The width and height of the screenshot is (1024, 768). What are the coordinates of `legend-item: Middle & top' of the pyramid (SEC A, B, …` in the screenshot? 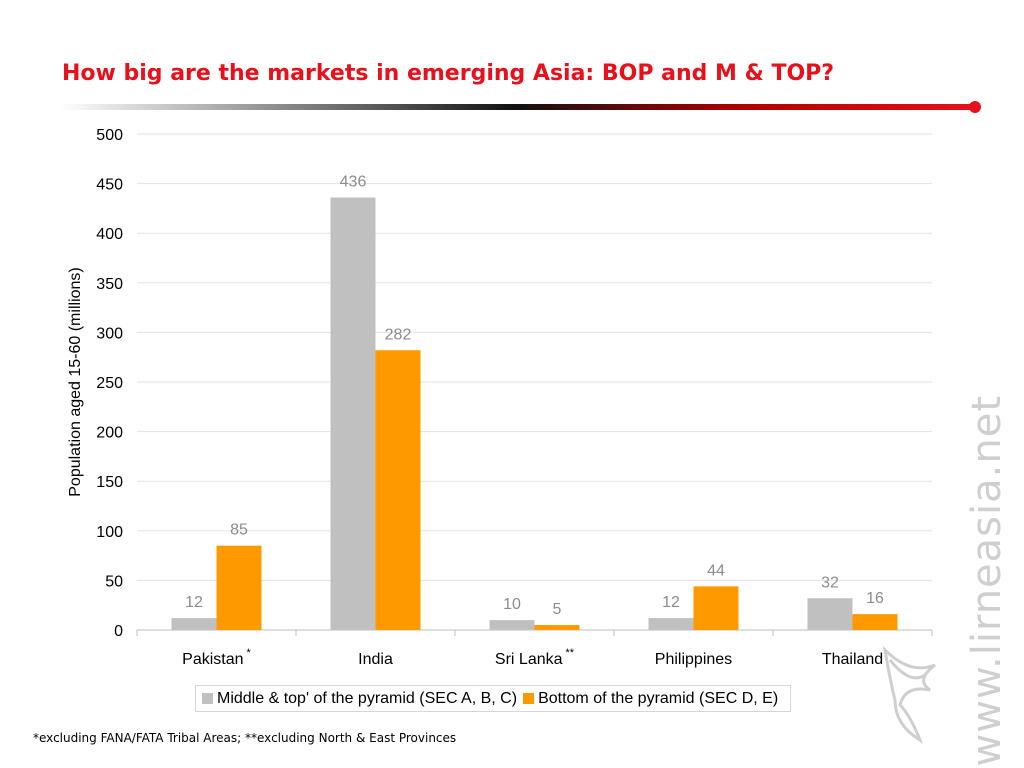 It's located at (359, 699).